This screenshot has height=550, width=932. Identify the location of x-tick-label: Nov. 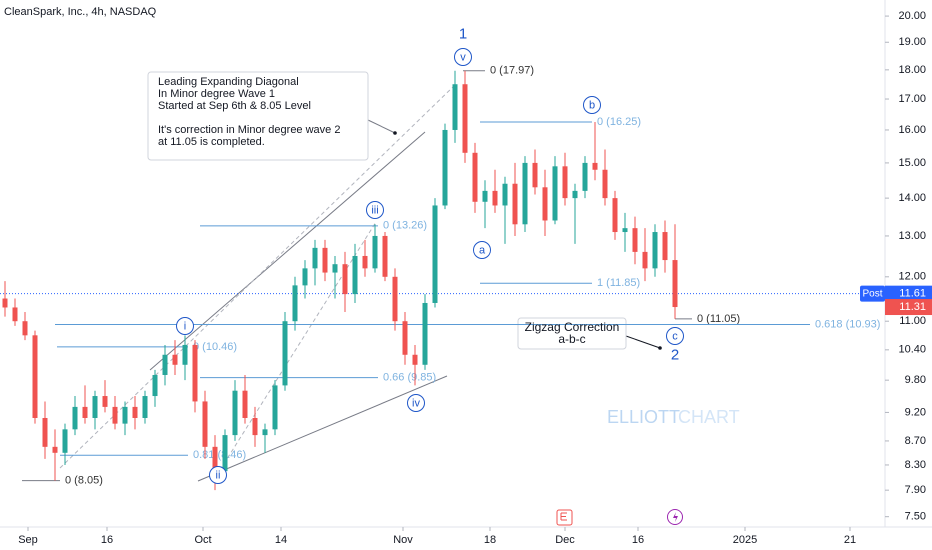
(403, 540).